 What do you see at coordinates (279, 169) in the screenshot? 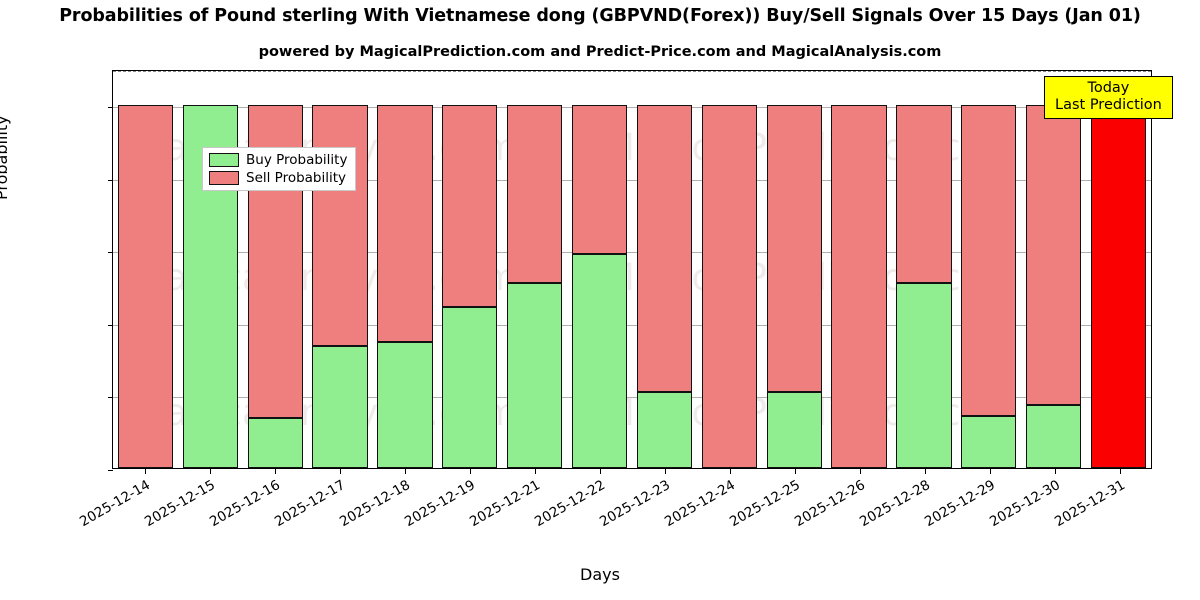
I see `chart-legend: Buy Probability Sell Probability` at bounding box center [279, 169].